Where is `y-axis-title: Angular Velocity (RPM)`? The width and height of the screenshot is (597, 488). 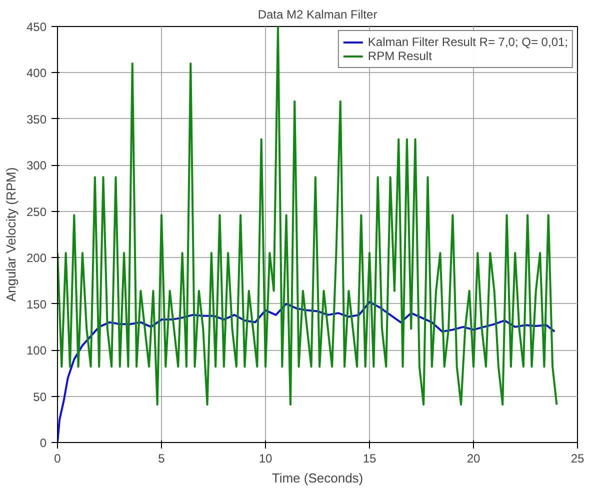
y-axis-title: Angular Velocity (RPM) is located at coordinates (10, 234).